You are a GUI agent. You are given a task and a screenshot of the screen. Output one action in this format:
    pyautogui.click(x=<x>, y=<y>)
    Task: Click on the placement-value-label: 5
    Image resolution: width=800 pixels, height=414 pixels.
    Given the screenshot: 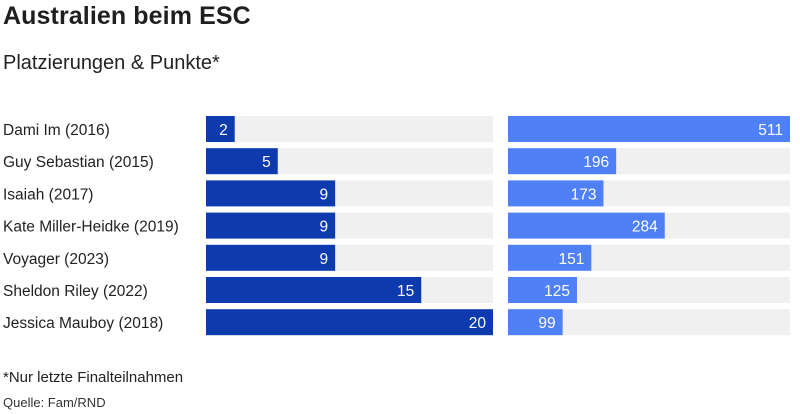 What is the action you would take?
    pyautogui.click(x=266, y=162)
    